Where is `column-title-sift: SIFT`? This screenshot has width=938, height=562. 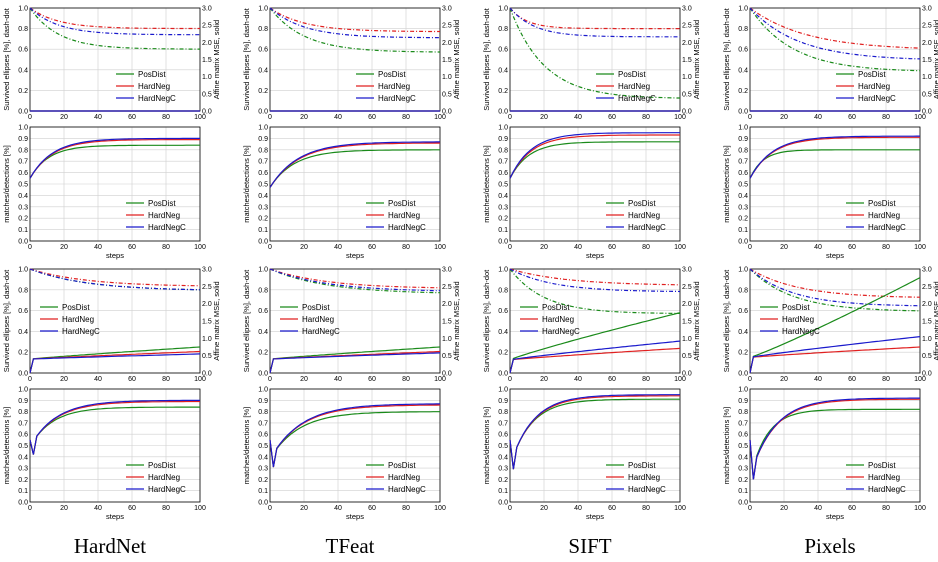
column-title-sift: SIFT is located at coordinates (589, 546).